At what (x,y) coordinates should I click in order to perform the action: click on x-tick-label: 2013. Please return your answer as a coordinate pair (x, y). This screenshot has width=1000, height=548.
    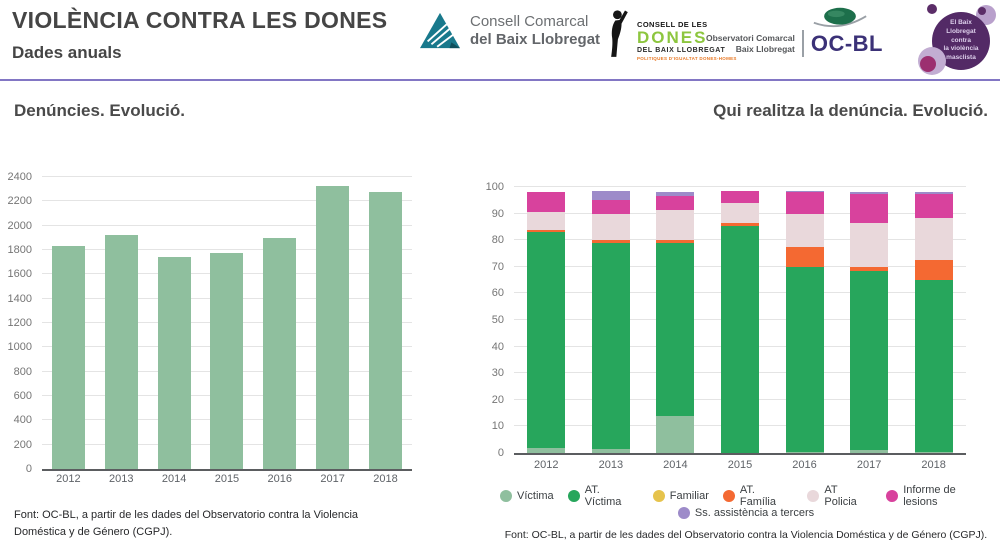
    Looking at the image, I should click on (121, 479).